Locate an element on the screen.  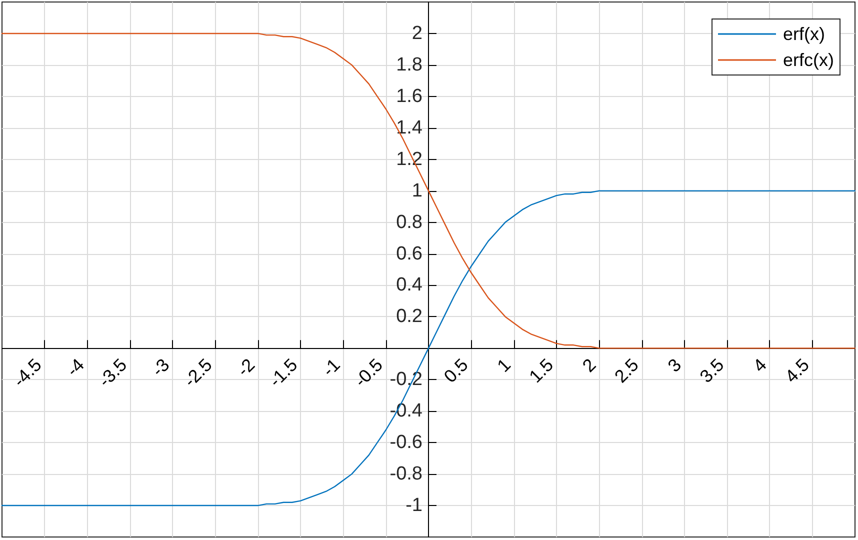
legend-label: erfc(x) is located at coordinates (808, 60).